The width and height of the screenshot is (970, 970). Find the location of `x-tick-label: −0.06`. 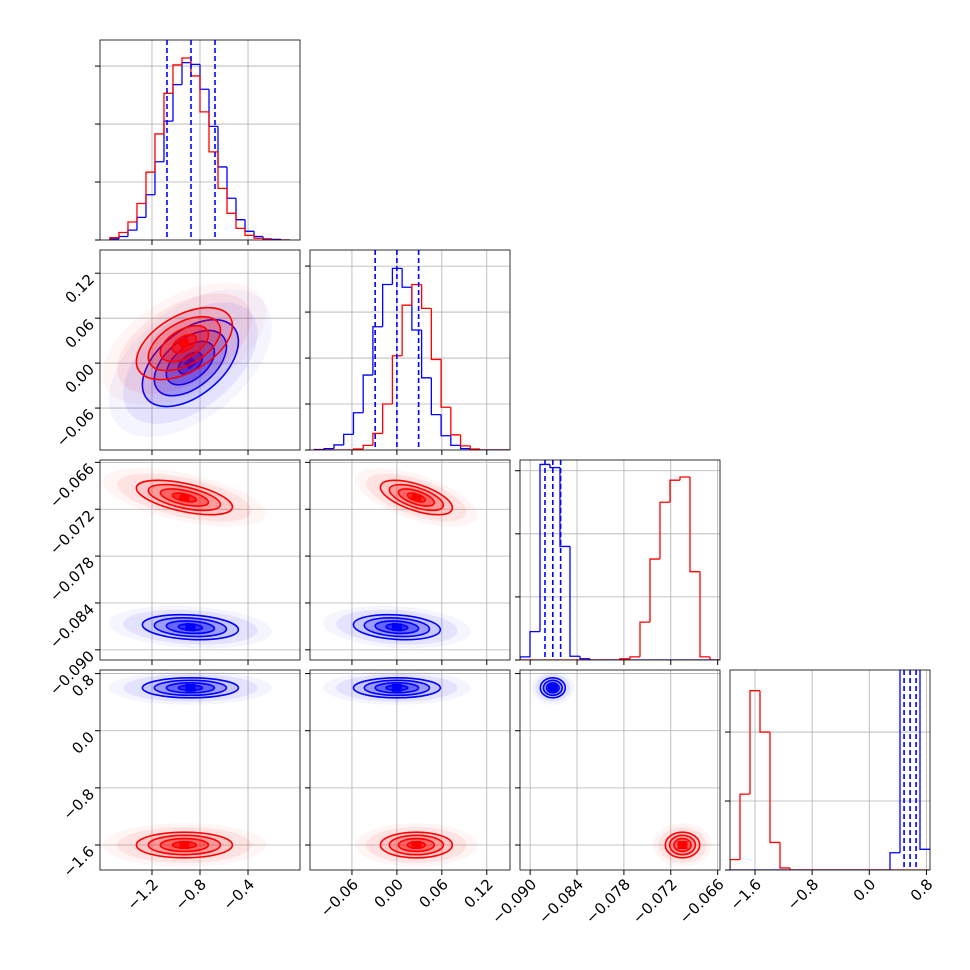

x-tick-label: −0.06 is located at coordinates (339, 897).